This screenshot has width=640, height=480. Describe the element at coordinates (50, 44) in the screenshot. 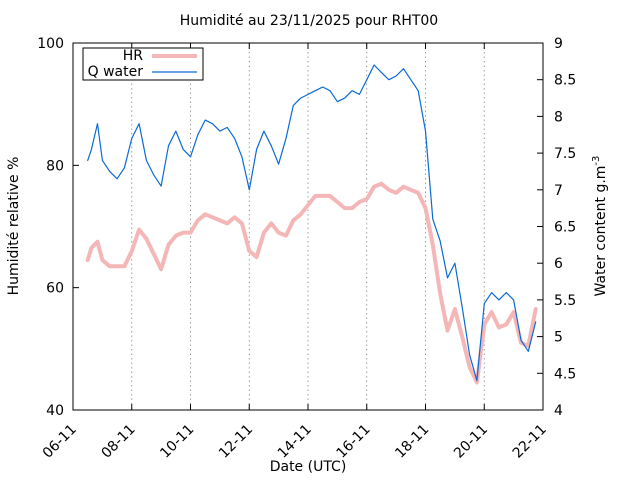

I see `y-left-tick-label: 100` at that location.